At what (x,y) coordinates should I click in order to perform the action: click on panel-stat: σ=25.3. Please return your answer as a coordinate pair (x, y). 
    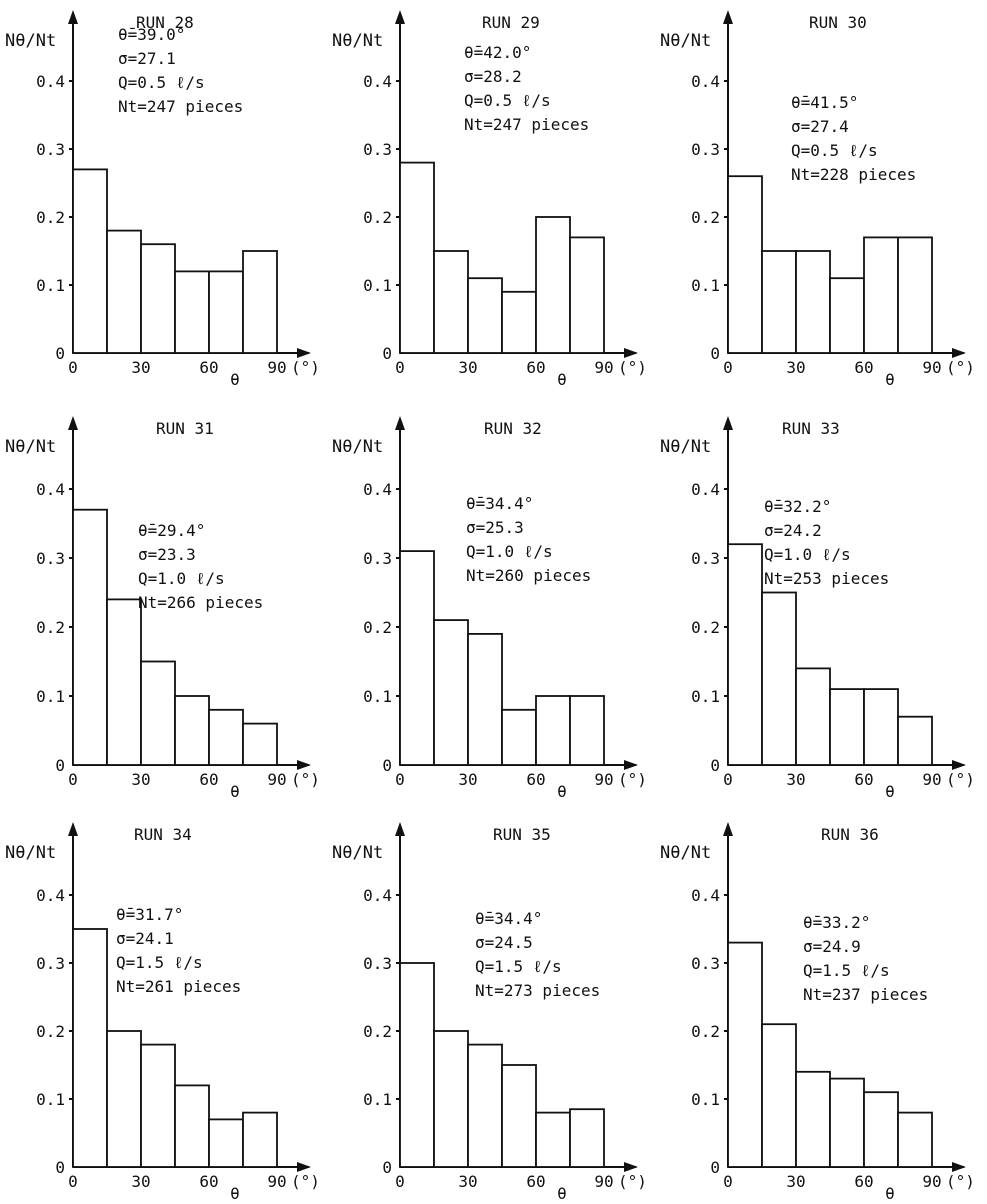
    Looking at the image, I should click on (495, 527).